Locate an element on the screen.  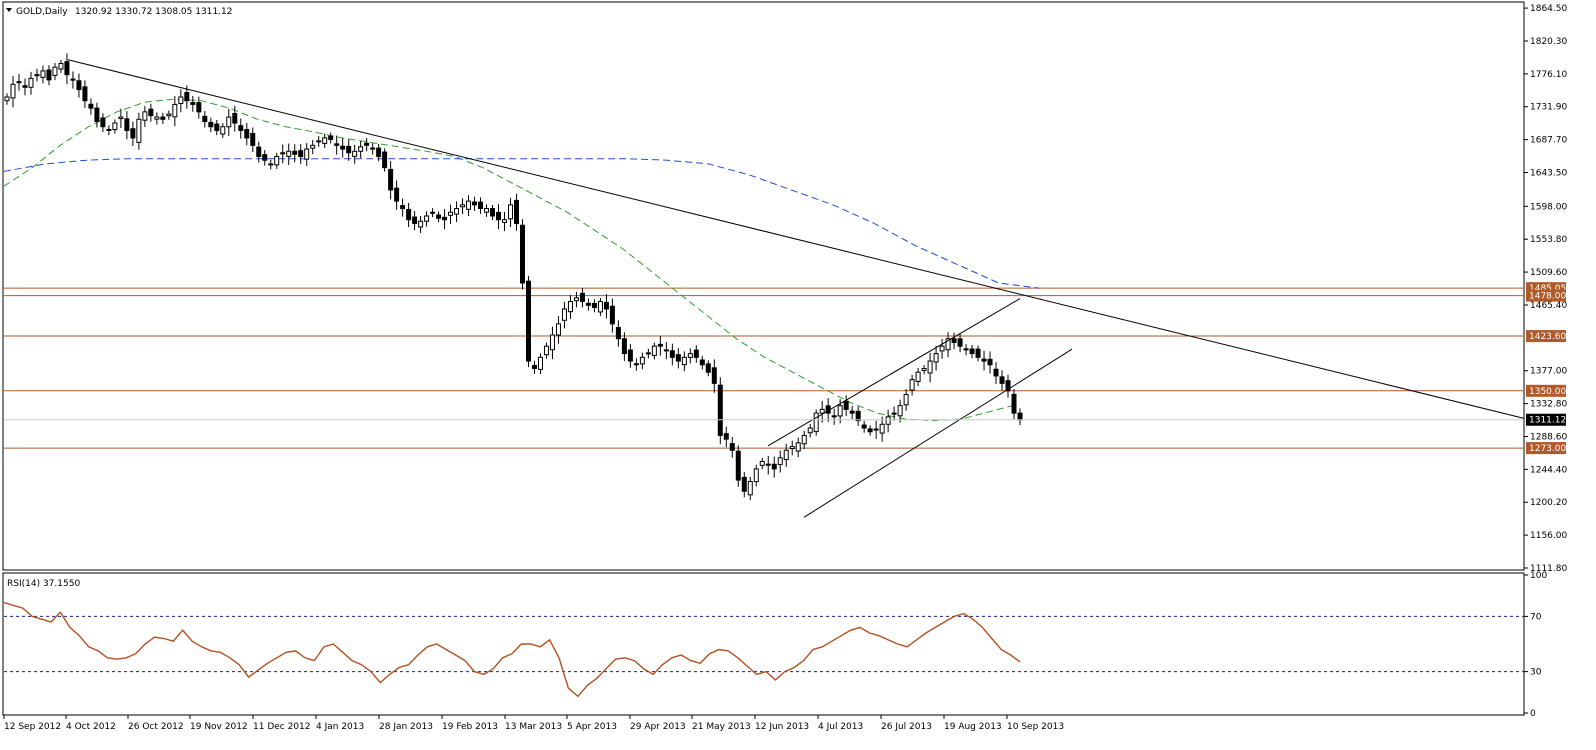
x-tick-label: 19 Nov 2012 is located at coordinates (219, 727).